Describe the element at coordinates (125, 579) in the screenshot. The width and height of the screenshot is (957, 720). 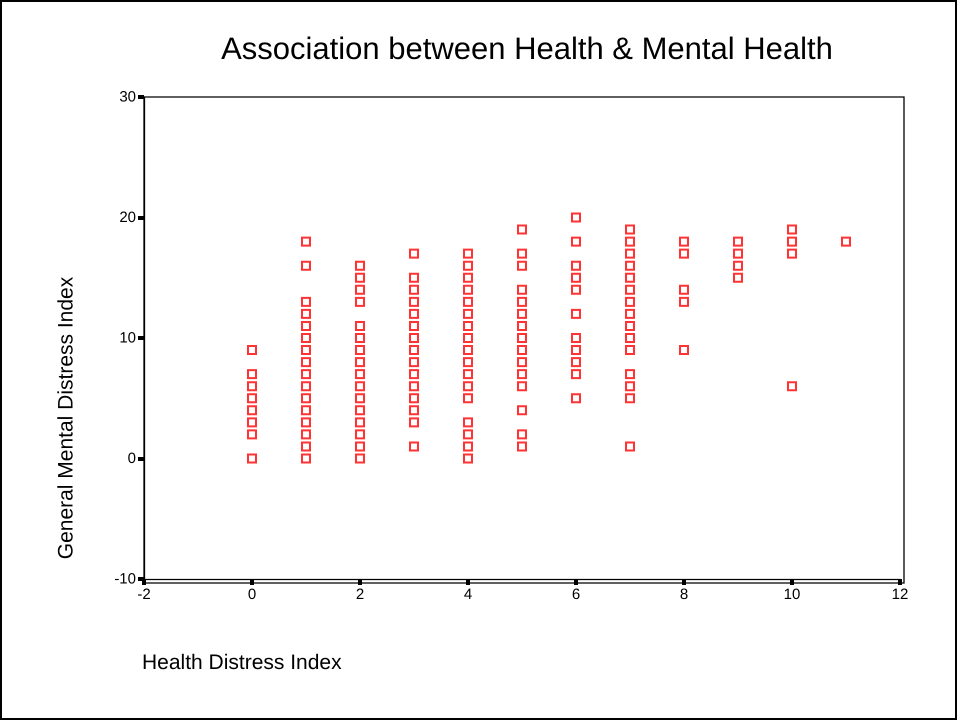
I see `y-tick-label: -10` at that location.